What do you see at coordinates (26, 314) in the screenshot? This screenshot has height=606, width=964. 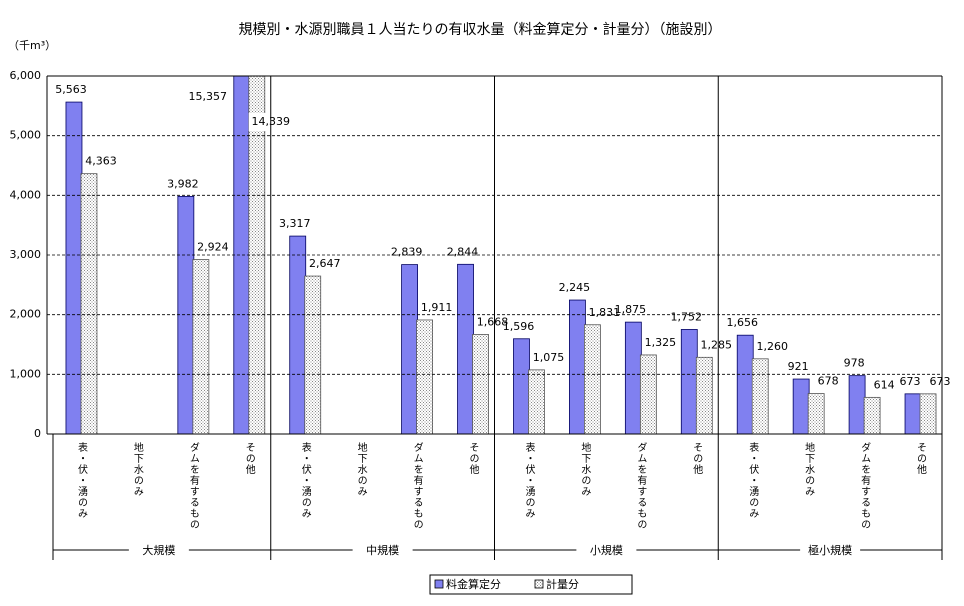 I see `y-tick-label: 2,000` at bounding box center [26, 314].